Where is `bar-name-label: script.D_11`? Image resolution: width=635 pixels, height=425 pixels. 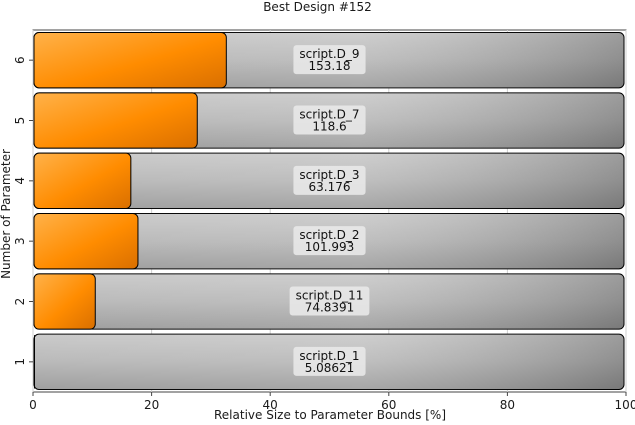 bar-name-label: script.D_11 is located at coordinates (330, 296).